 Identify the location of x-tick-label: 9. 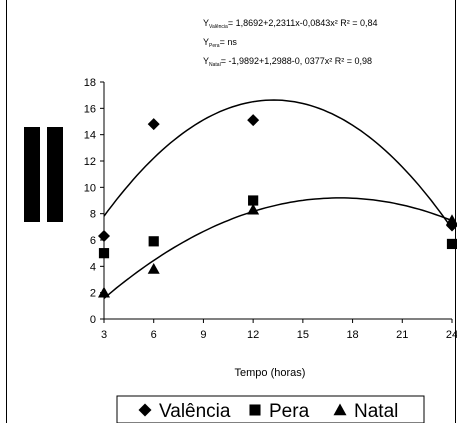
(203, 335).